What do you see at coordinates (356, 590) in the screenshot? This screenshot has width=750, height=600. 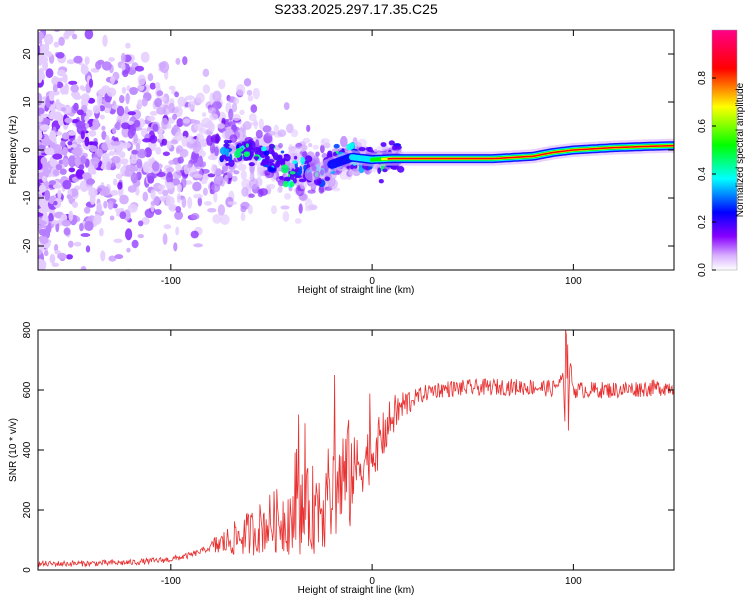 I see `snr-xlabel: Height of straight line (km)` at bounding box center [356, 590].